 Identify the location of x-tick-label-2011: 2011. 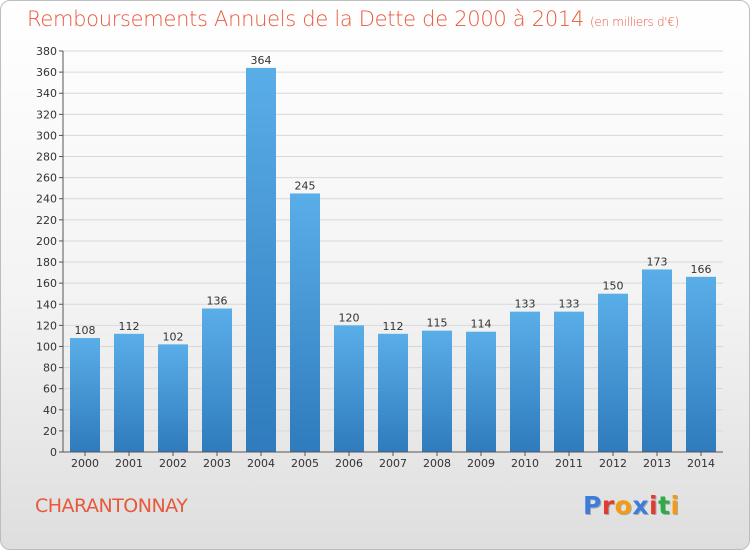
(569, 463).